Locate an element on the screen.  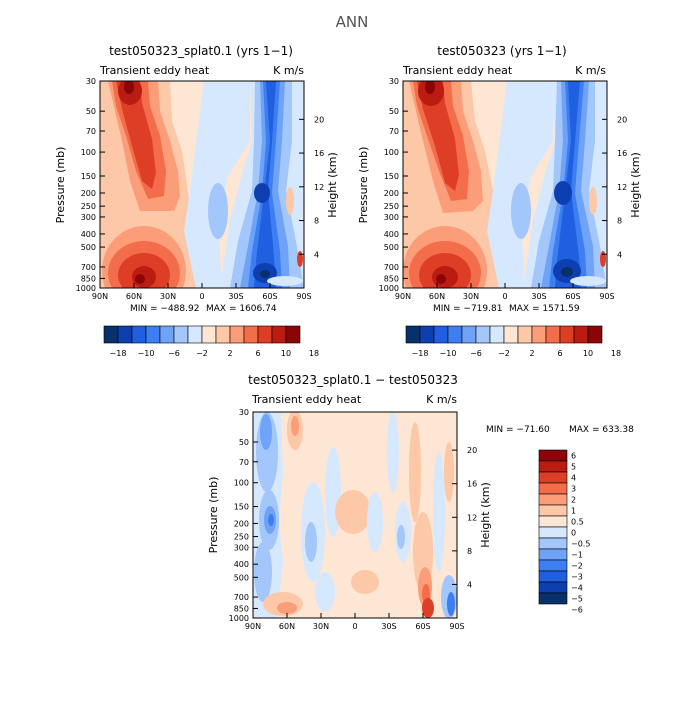
panel-1-y2-axis: 20 16 12 8 4 is located at coordinates (311, 187).